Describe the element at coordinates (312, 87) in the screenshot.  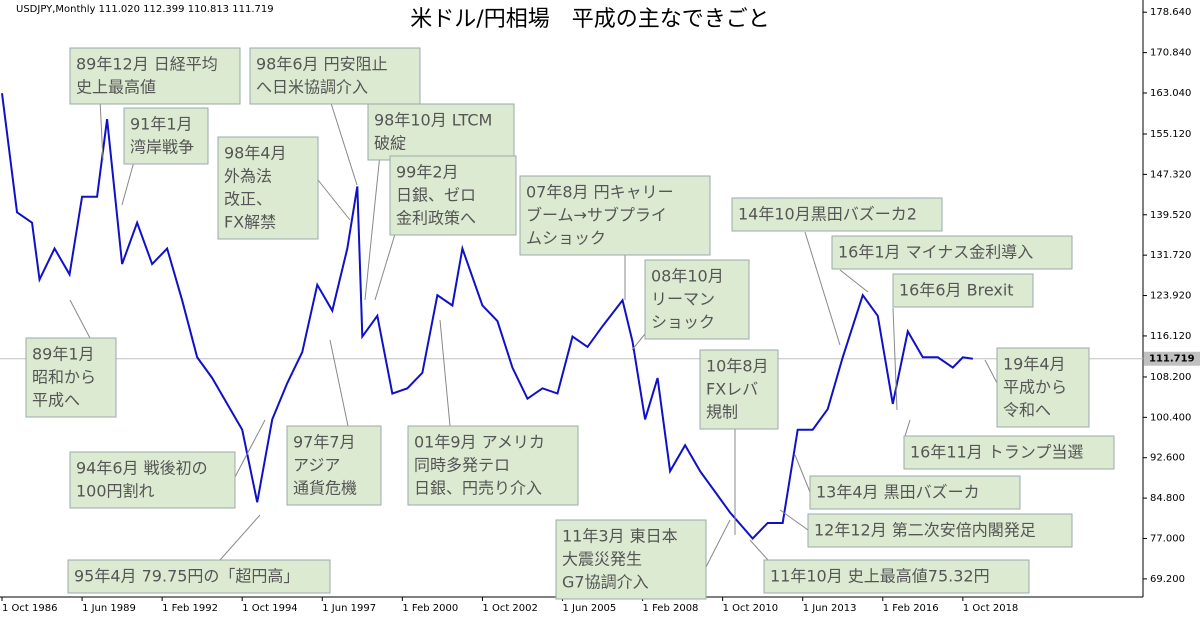
I see `annotation-text: へ日米協調介入` at that location.